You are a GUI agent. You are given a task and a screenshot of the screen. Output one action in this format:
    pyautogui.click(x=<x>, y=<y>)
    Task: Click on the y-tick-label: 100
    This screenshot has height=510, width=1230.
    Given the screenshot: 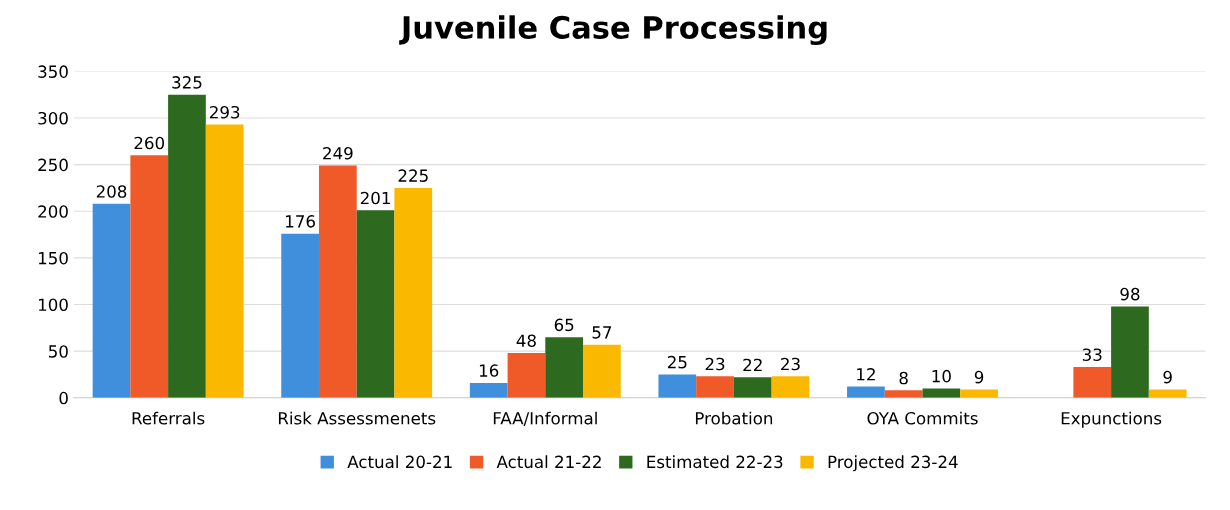 What is the action you would take?
    pyautogui.click(x=53, y=305)
    